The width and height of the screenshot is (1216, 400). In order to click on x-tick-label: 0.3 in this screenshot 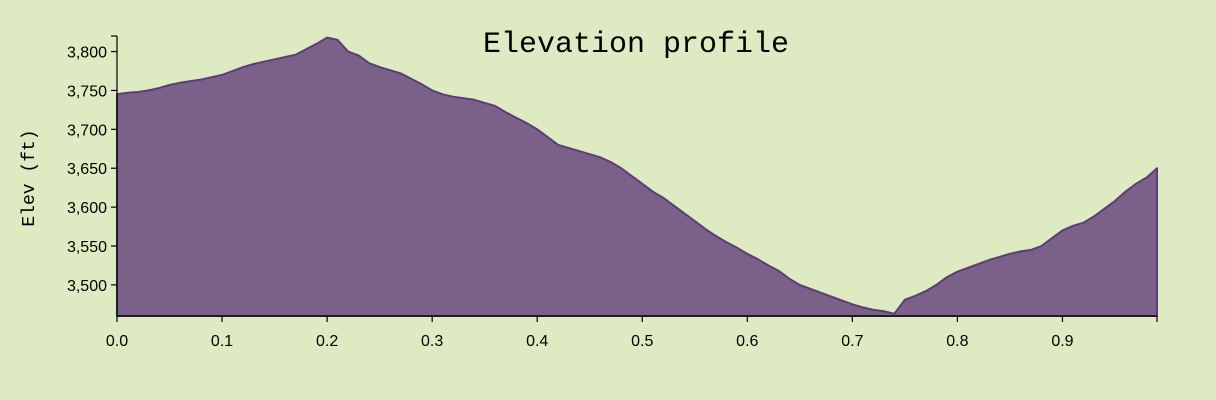, I will do `click(432, 341)`.